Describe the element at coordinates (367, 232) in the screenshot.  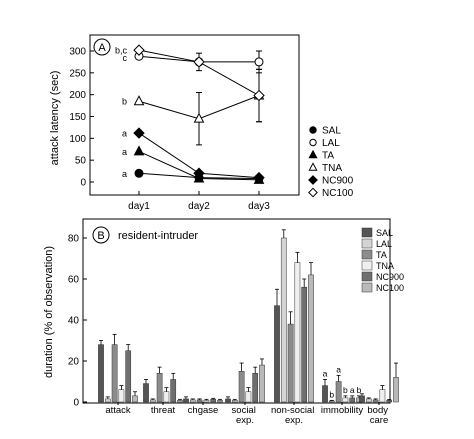
I see `legend-swatch-sal` at that location.